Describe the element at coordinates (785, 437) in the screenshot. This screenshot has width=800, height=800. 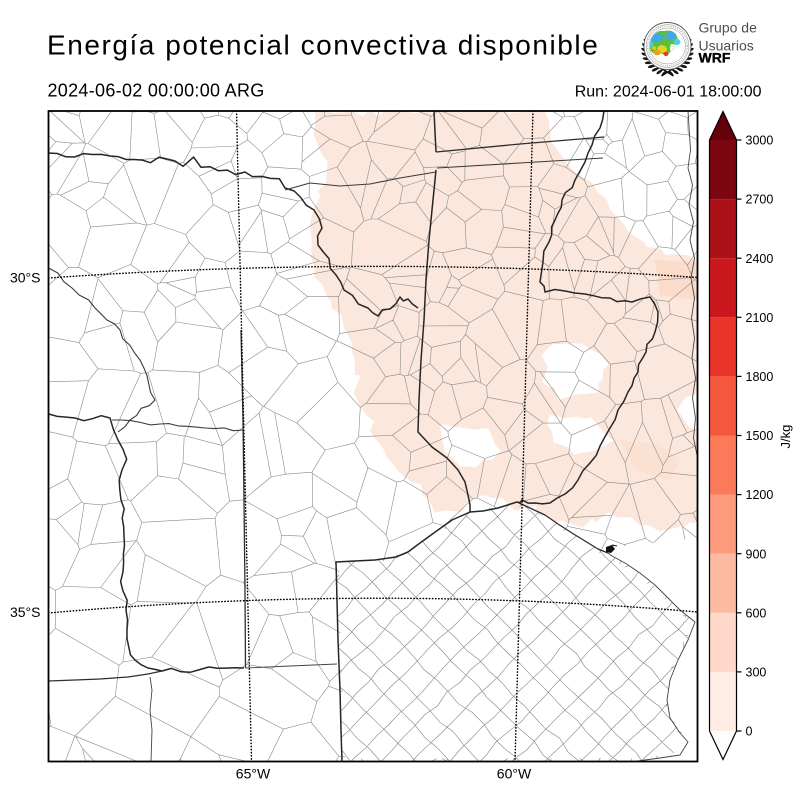
I see `svg-text: J/kg` at that location.